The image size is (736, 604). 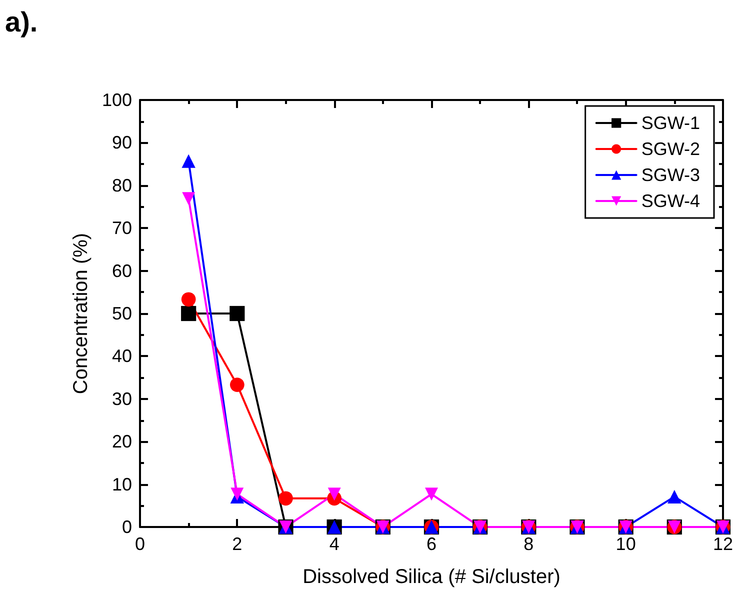 What do you see at coordinates (122, 185) in the screenshot?
I see `y-tick-label: 80` at bounding box center [122, 185].